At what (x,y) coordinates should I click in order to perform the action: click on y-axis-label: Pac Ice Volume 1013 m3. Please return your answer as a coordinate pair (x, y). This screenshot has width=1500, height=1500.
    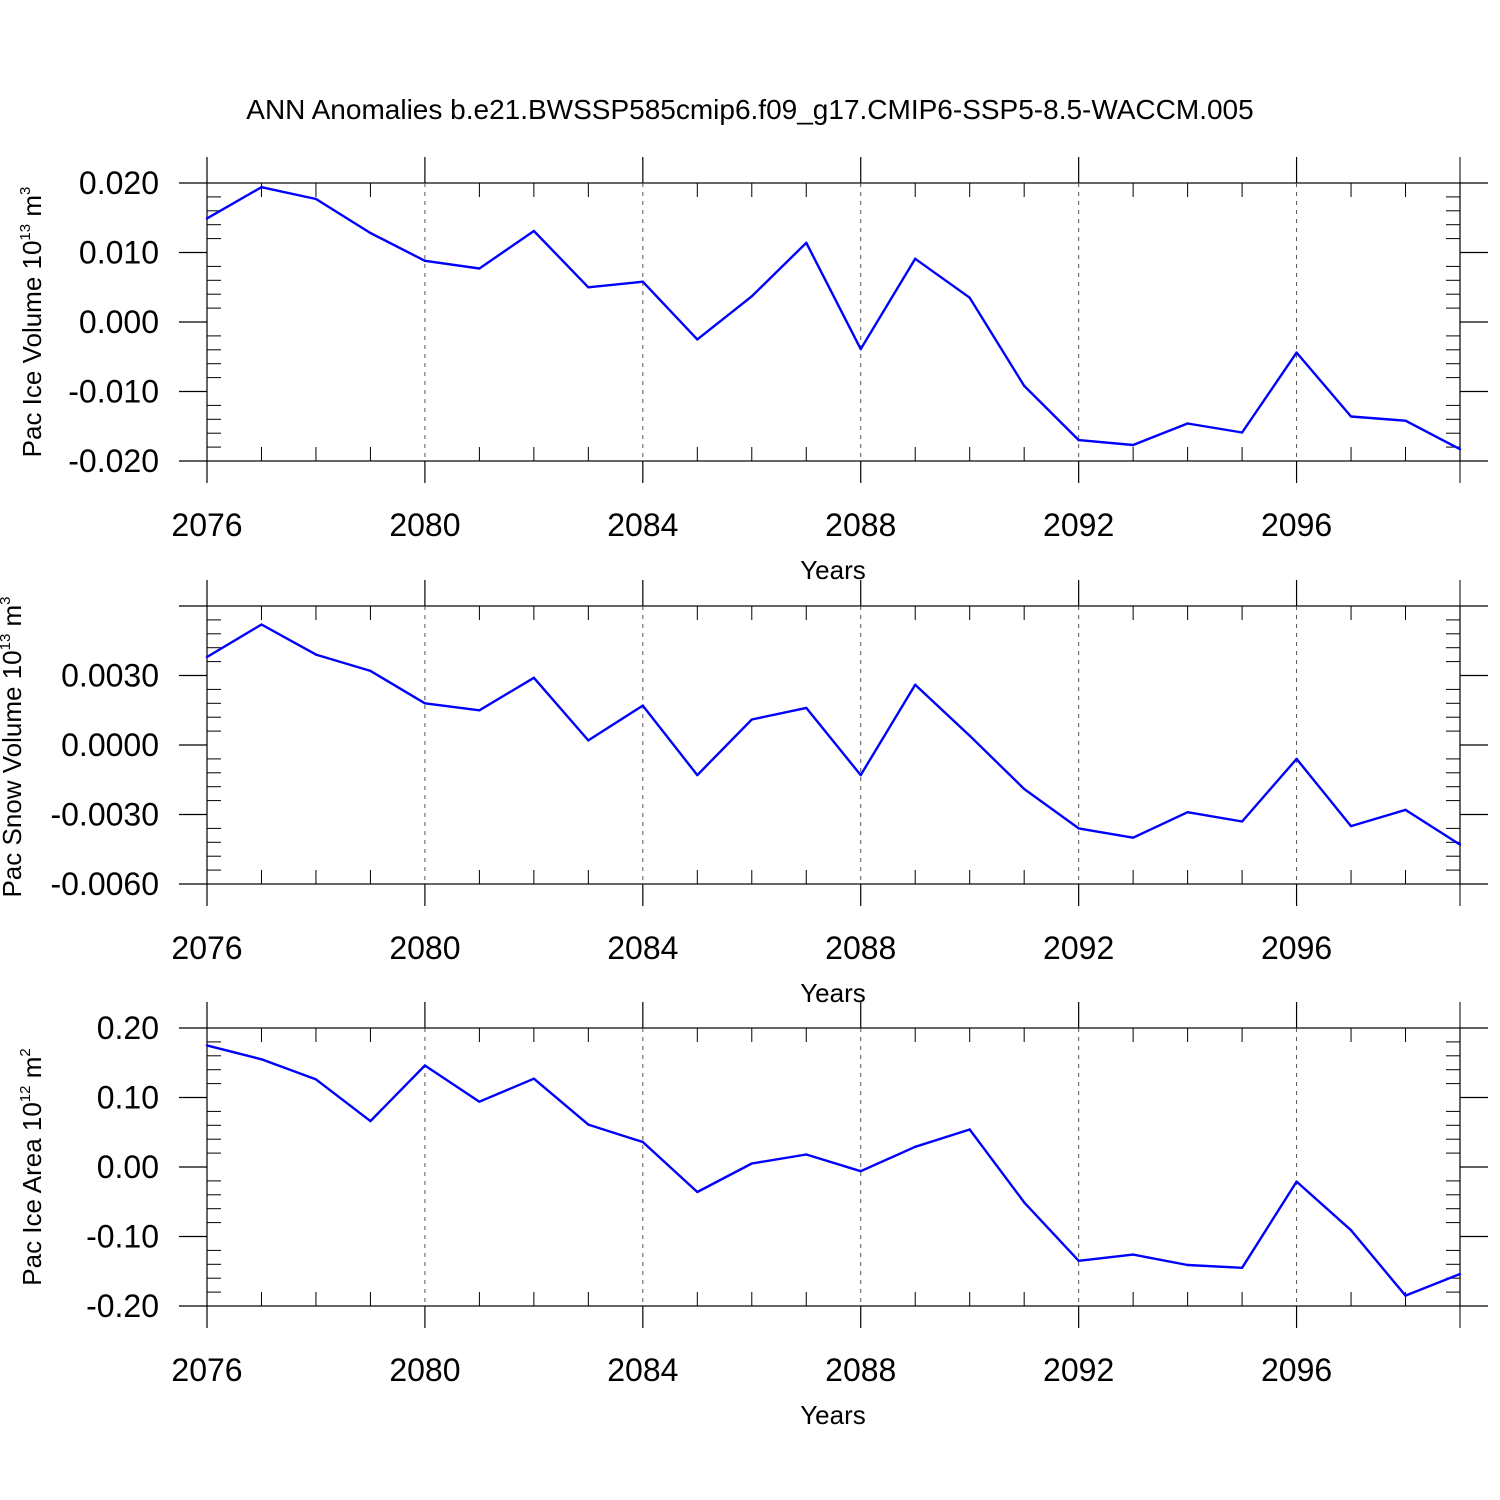
    Looking at the image, I should click on (32, 322).